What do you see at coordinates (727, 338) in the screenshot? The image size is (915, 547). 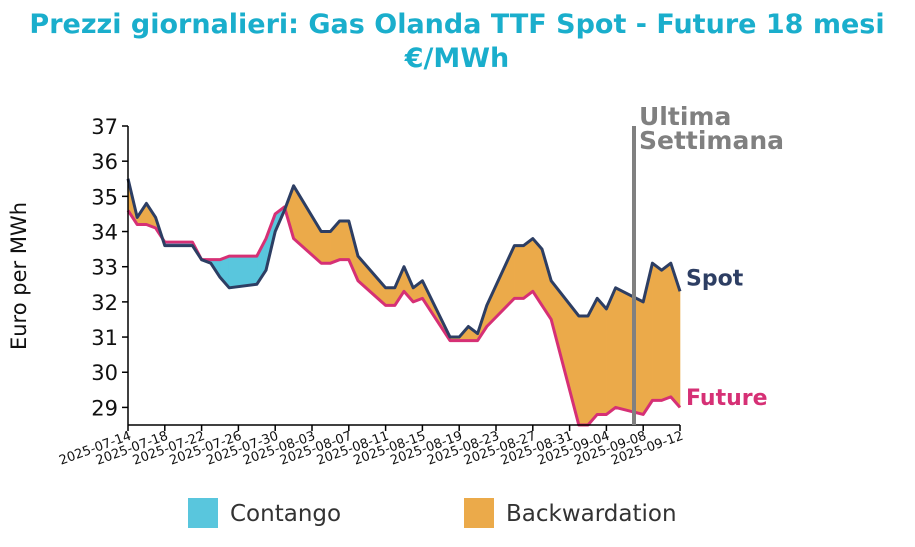 I see `series-end-labels: Spot Future` at bounding box center [727, 338].